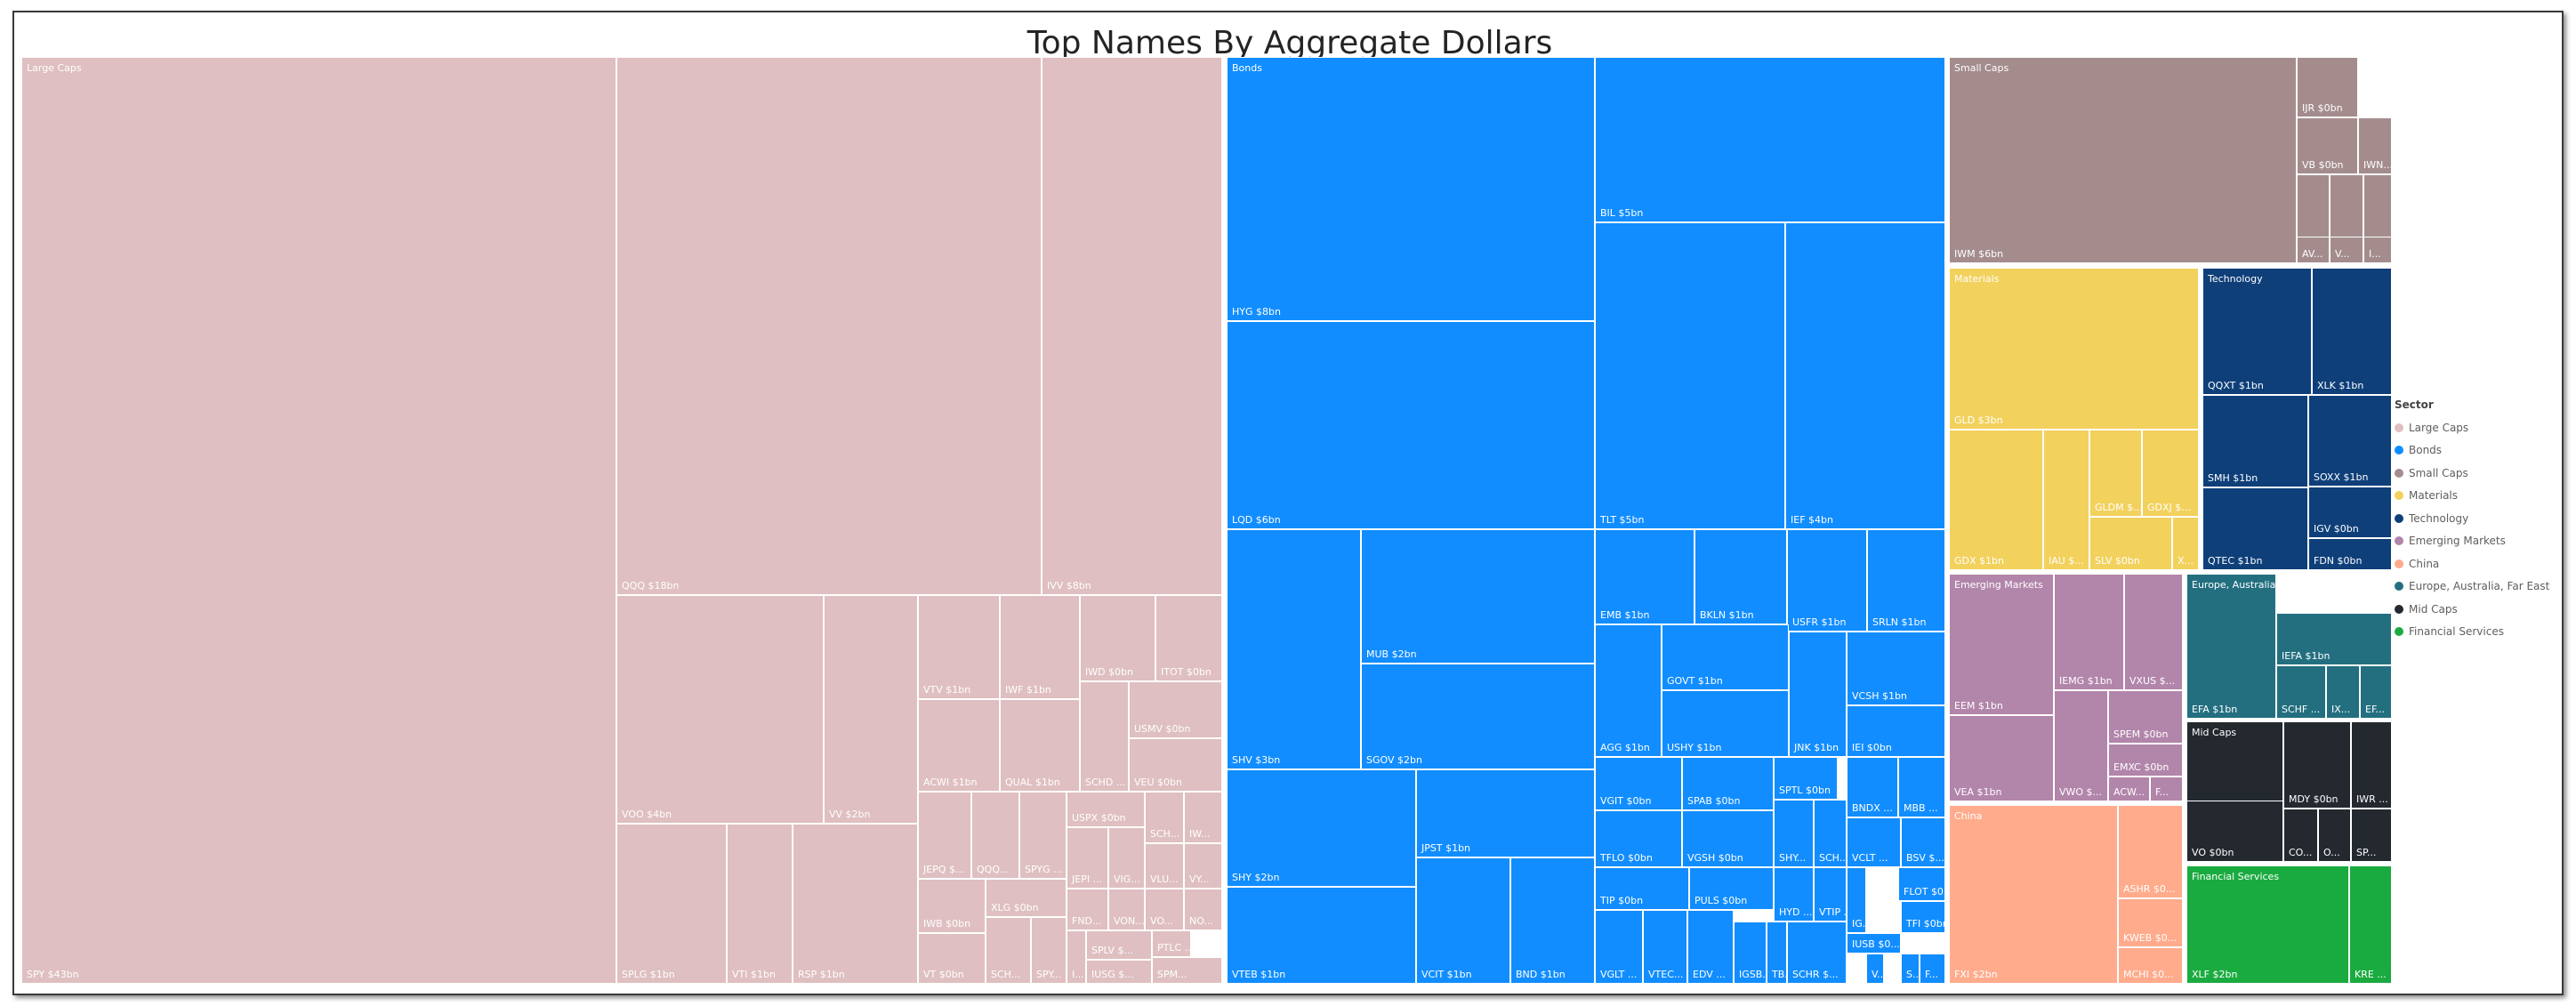 The image size is (2576, 1006). Describe the element at coordinates (1040, 745) in the screenshot. I see `treemap-tile: QUAL $1bn` at that location.